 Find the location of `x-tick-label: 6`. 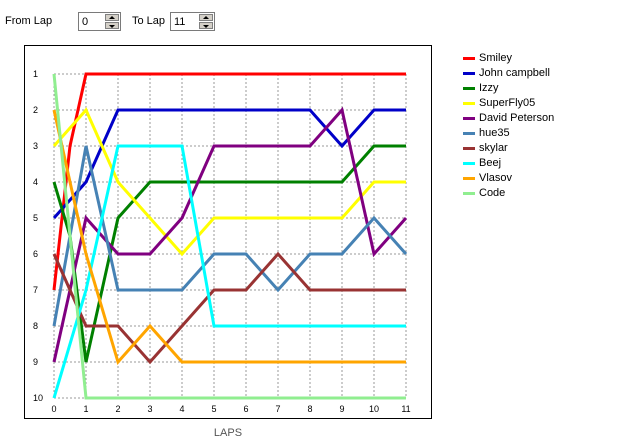

x-tick-label: 6 is located at coordinates (245, 409).